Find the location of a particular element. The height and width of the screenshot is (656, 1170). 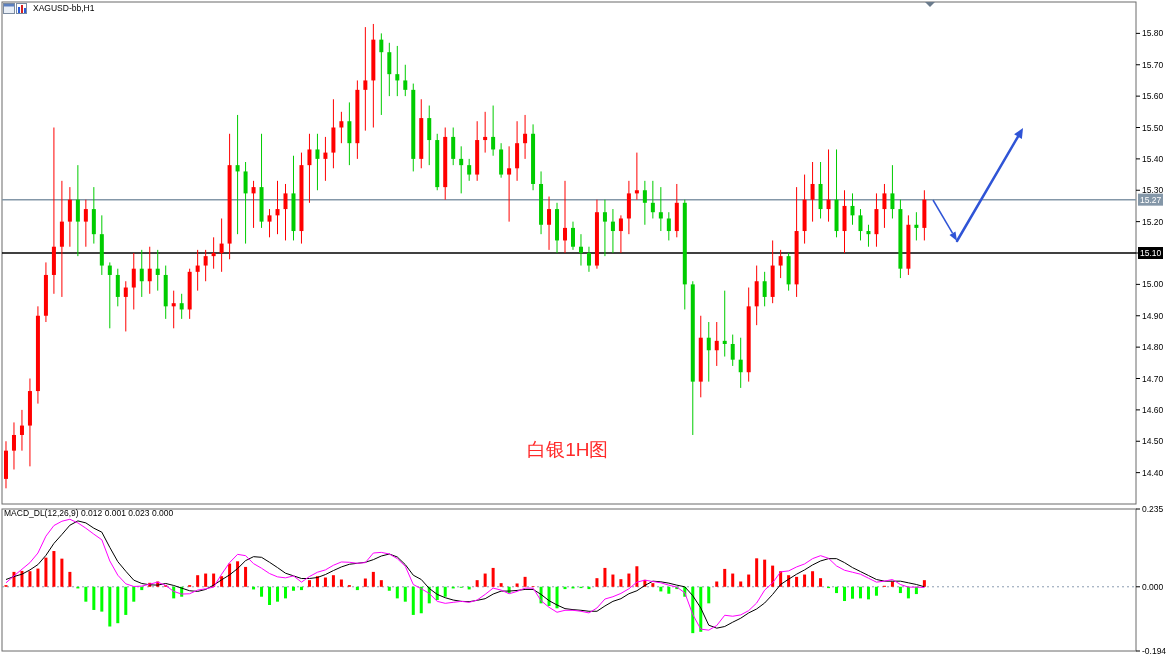

y-tick-label: 15.00 is located at coordinates (1153, 284).